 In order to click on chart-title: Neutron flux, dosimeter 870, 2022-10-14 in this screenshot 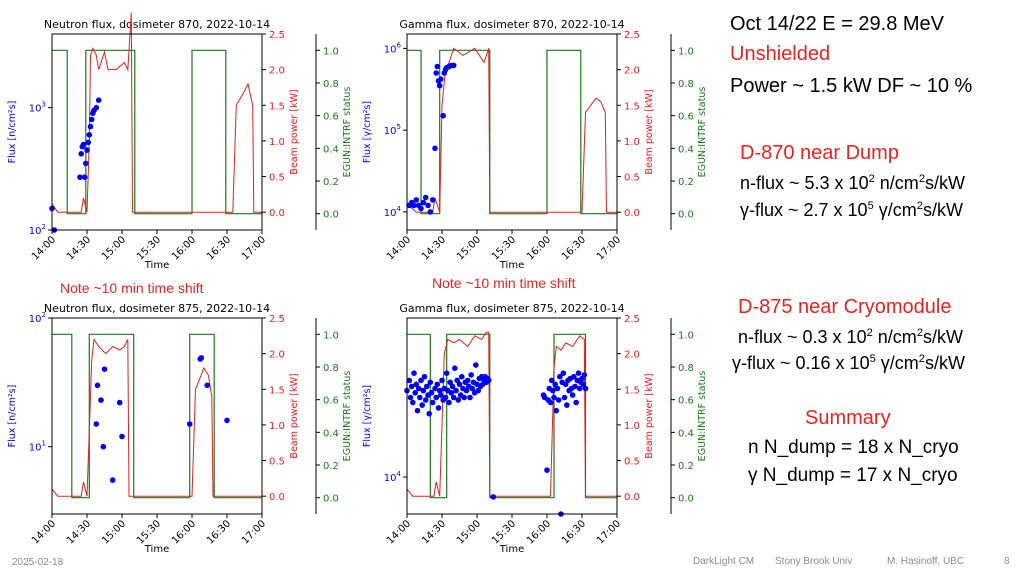, I will do `click(157, 24)`.